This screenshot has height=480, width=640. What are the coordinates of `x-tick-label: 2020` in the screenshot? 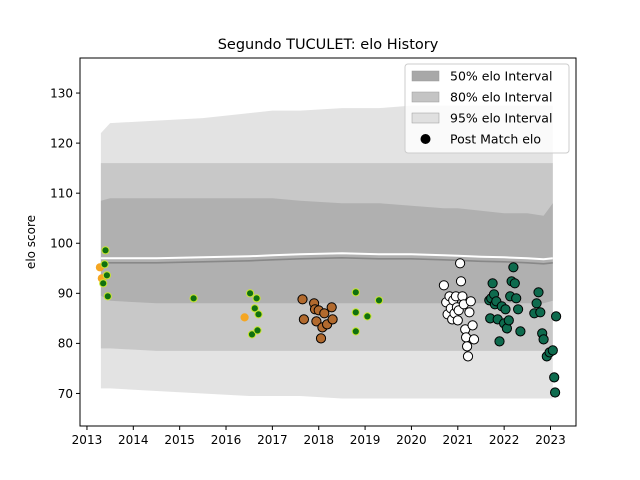 It's located at (411, 440).